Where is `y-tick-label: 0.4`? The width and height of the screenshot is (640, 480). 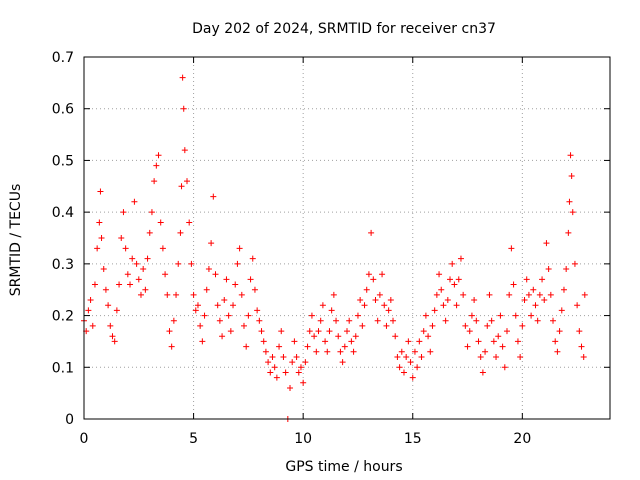 y-tick-label: 0.4 is located at coordinates (63, 213).